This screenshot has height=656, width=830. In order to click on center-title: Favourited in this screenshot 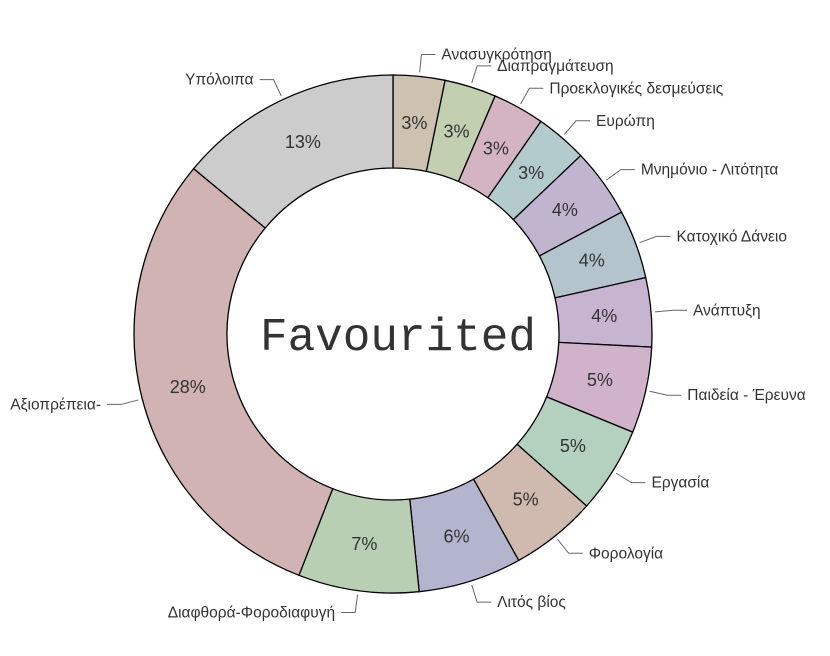, I will do `click(398, 338)`.